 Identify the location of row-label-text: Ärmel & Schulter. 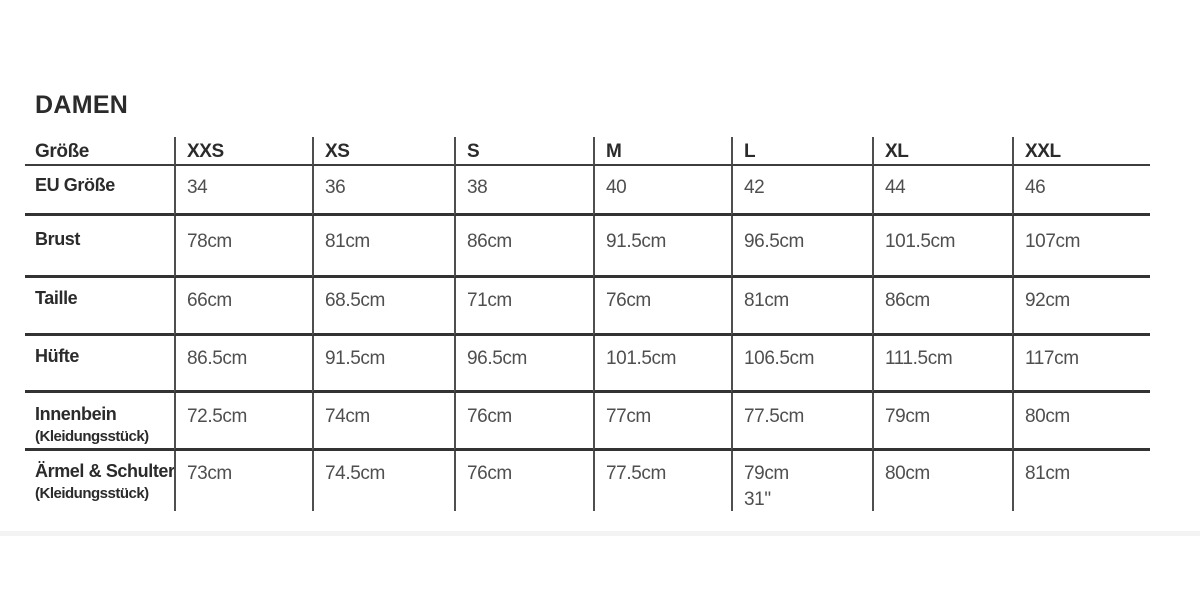
(104, 471).